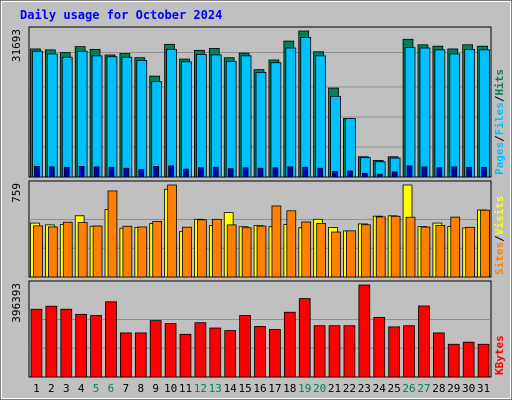  Describe the element at coordinates (51, 388) in the screenshot. I see `x-tick-label: 2` at that location.